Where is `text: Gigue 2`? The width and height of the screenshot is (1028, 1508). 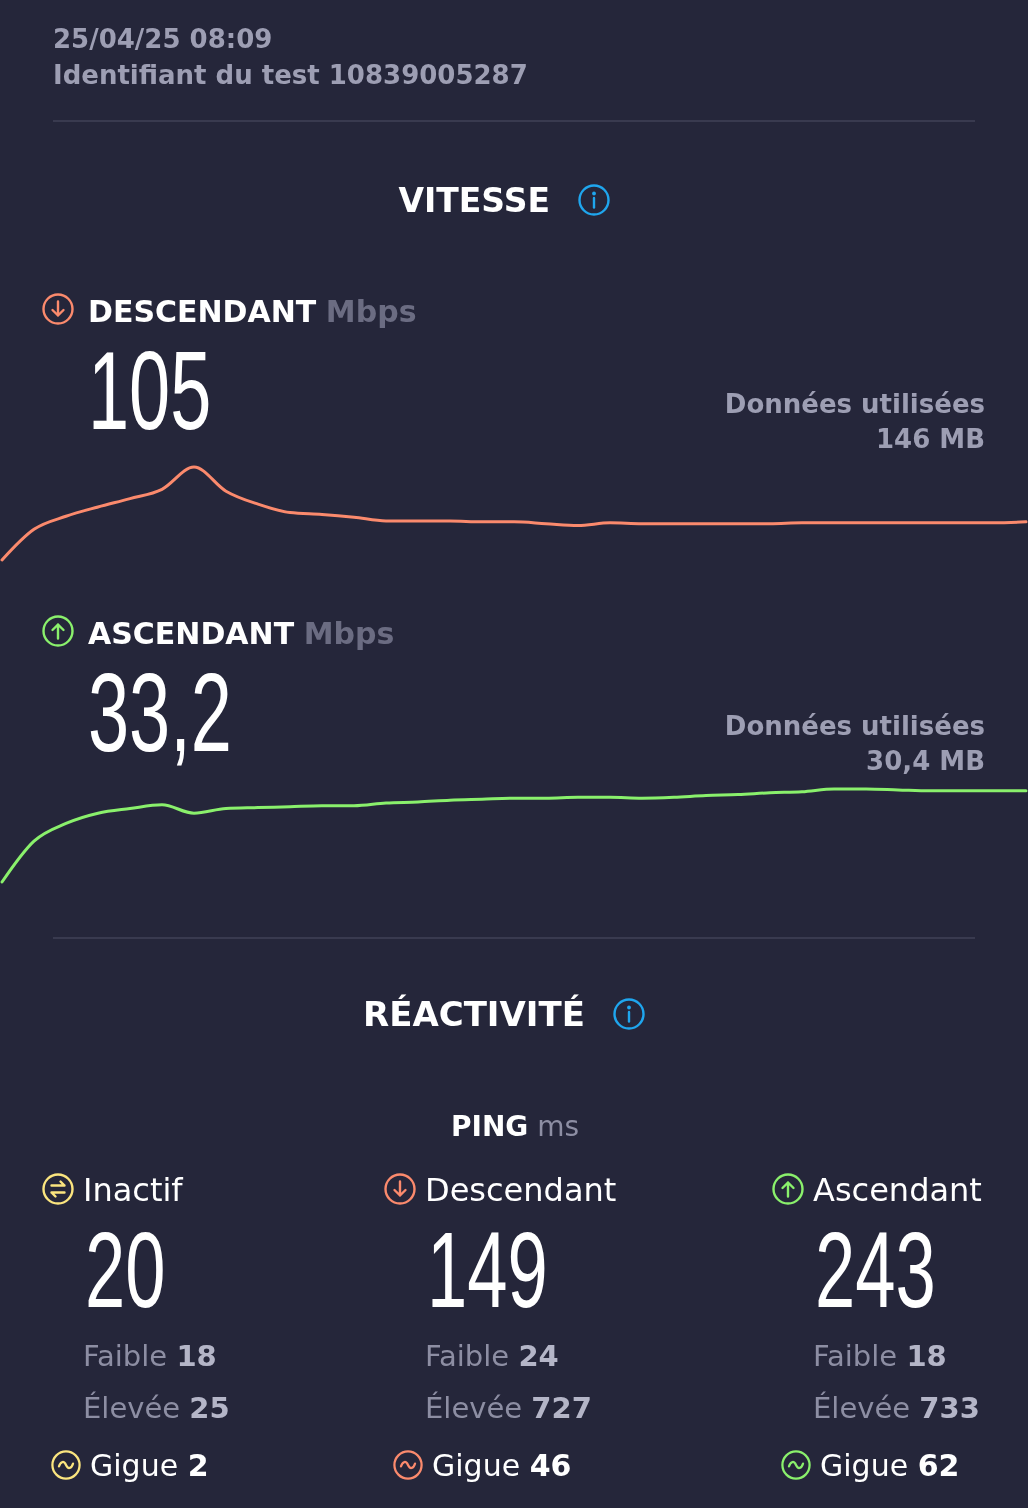
text: Gigue 2 is located at coordinates (149, 1465).